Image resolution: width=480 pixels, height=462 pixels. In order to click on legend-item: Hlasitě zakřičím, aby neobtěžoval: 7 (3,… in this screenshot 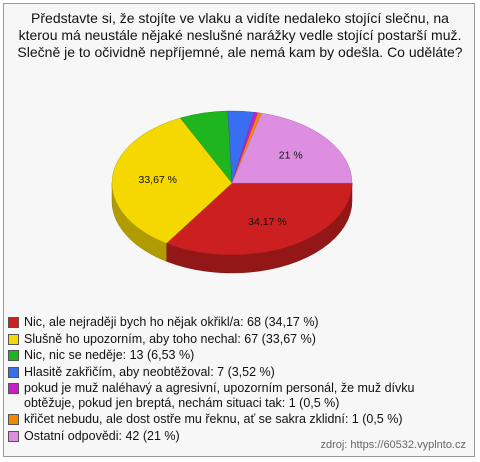, I will do `click(238, 372)`.